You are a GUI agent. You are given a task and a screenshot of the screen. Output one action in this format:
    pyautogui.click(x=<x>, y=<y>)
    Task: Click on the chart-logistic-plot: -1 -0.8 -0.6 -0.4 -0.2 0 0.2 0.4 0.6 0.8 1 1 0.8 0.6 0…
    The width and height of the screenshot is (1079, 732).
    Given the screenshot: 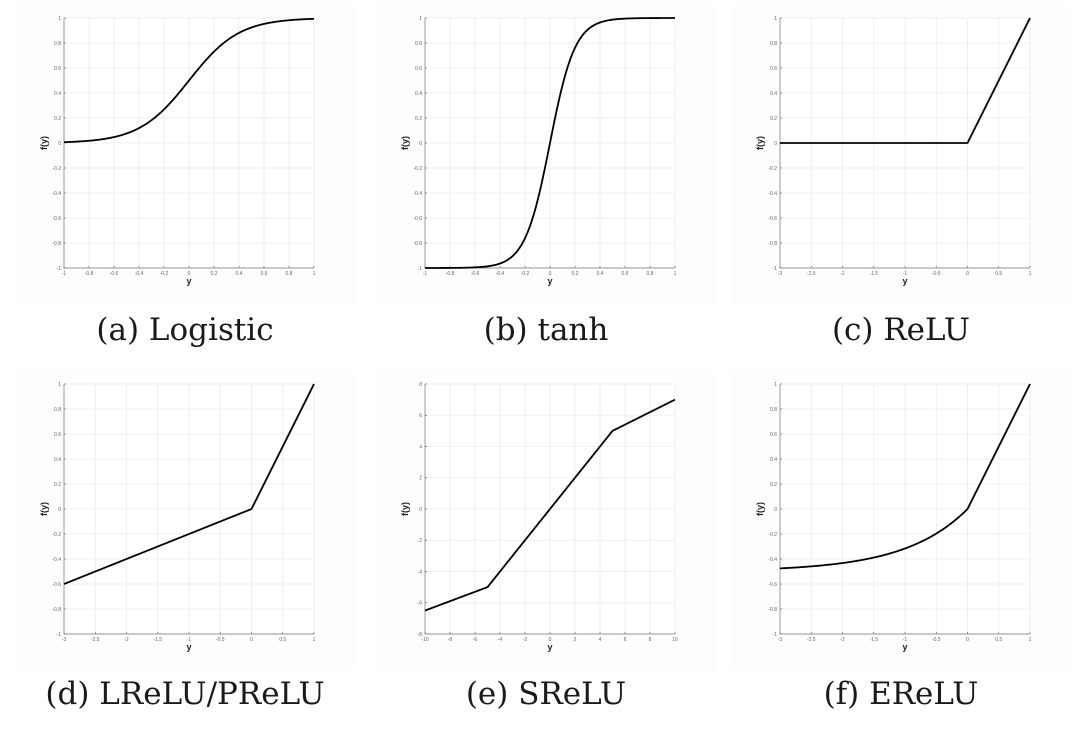 What is the action you would take?
    pyautogui.click(x=185, y=155)
    